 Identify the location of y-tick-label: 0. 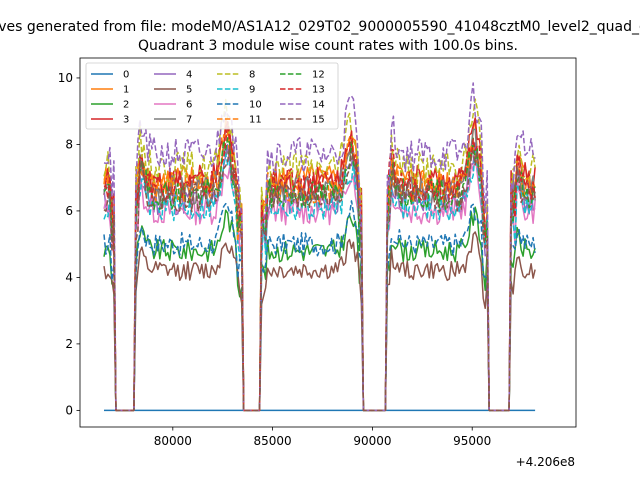
(69, 410).